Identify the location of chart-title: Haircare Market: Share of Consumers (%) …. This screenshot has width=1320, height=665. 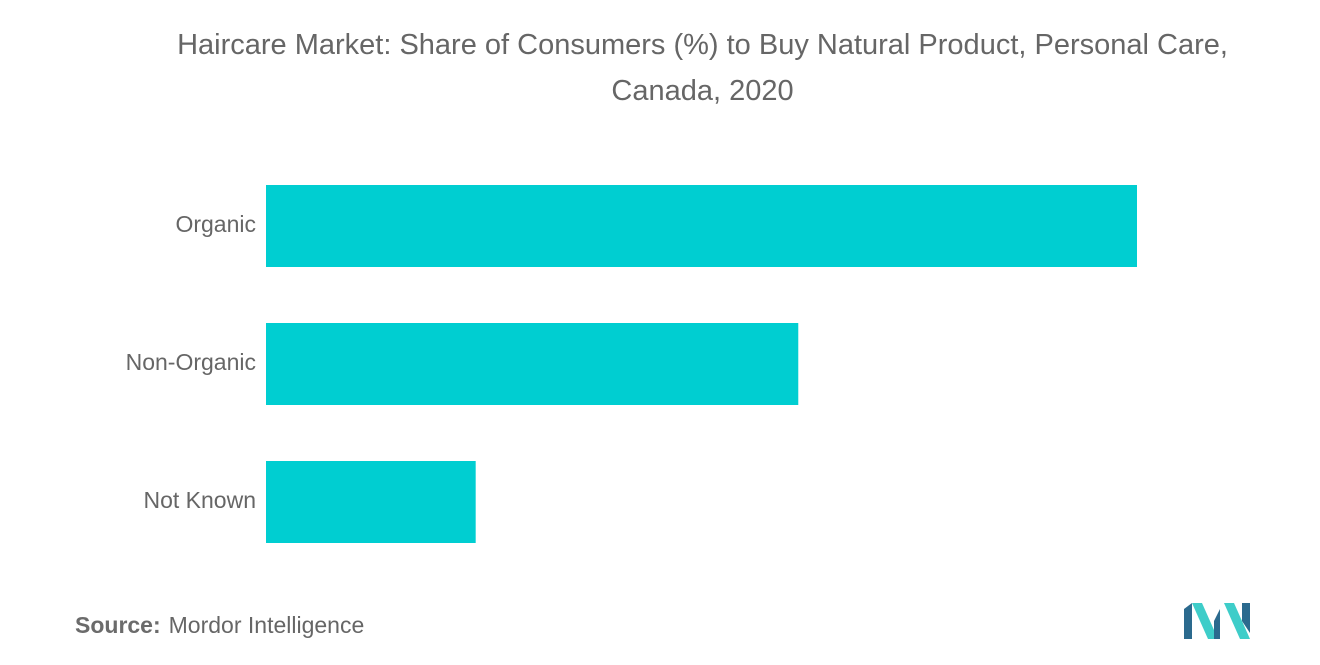
(690, 68).